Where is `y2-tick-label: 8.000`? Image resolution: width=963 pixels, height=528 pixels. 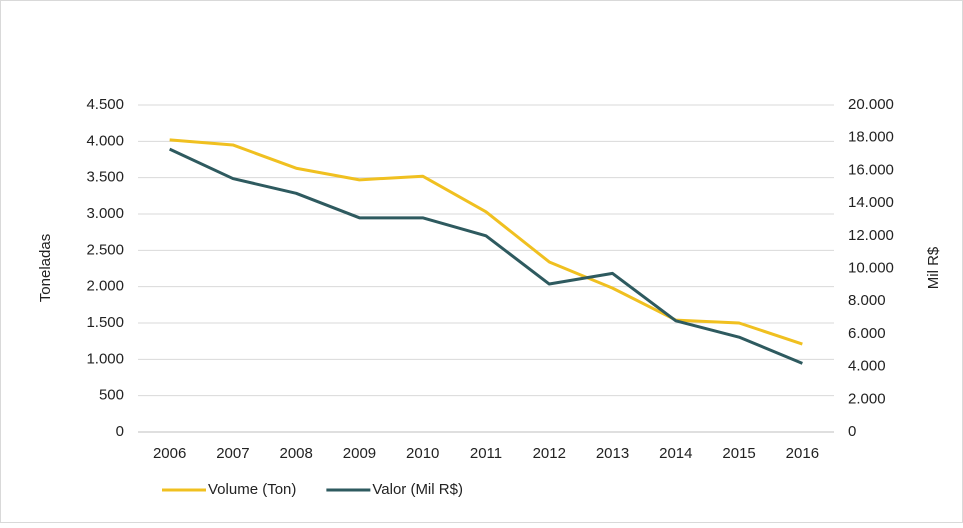 y2-tick-label: 8.000 is located at coordinates (867, 300).